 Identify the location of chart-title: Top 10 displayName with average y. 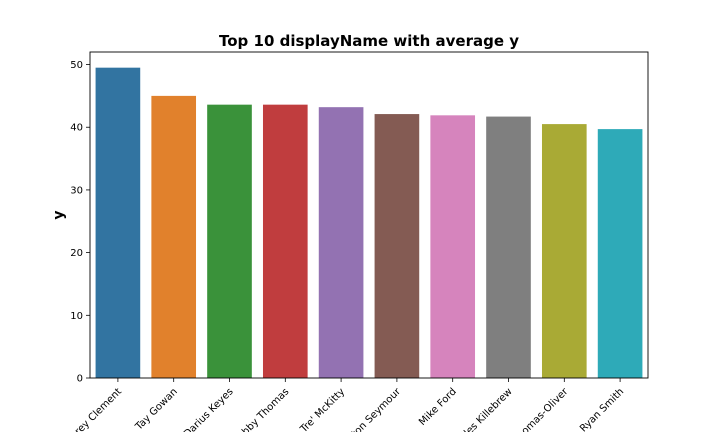
(369, 41).